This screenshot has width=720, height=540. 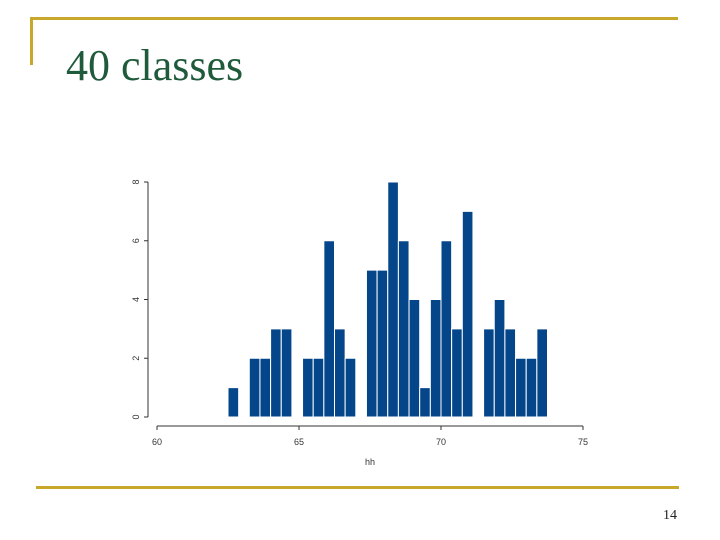 What do you see at coordinates (136, 240) in the screenshot?
I see `y-tick-label: 6` at bounding box center [136, 240].